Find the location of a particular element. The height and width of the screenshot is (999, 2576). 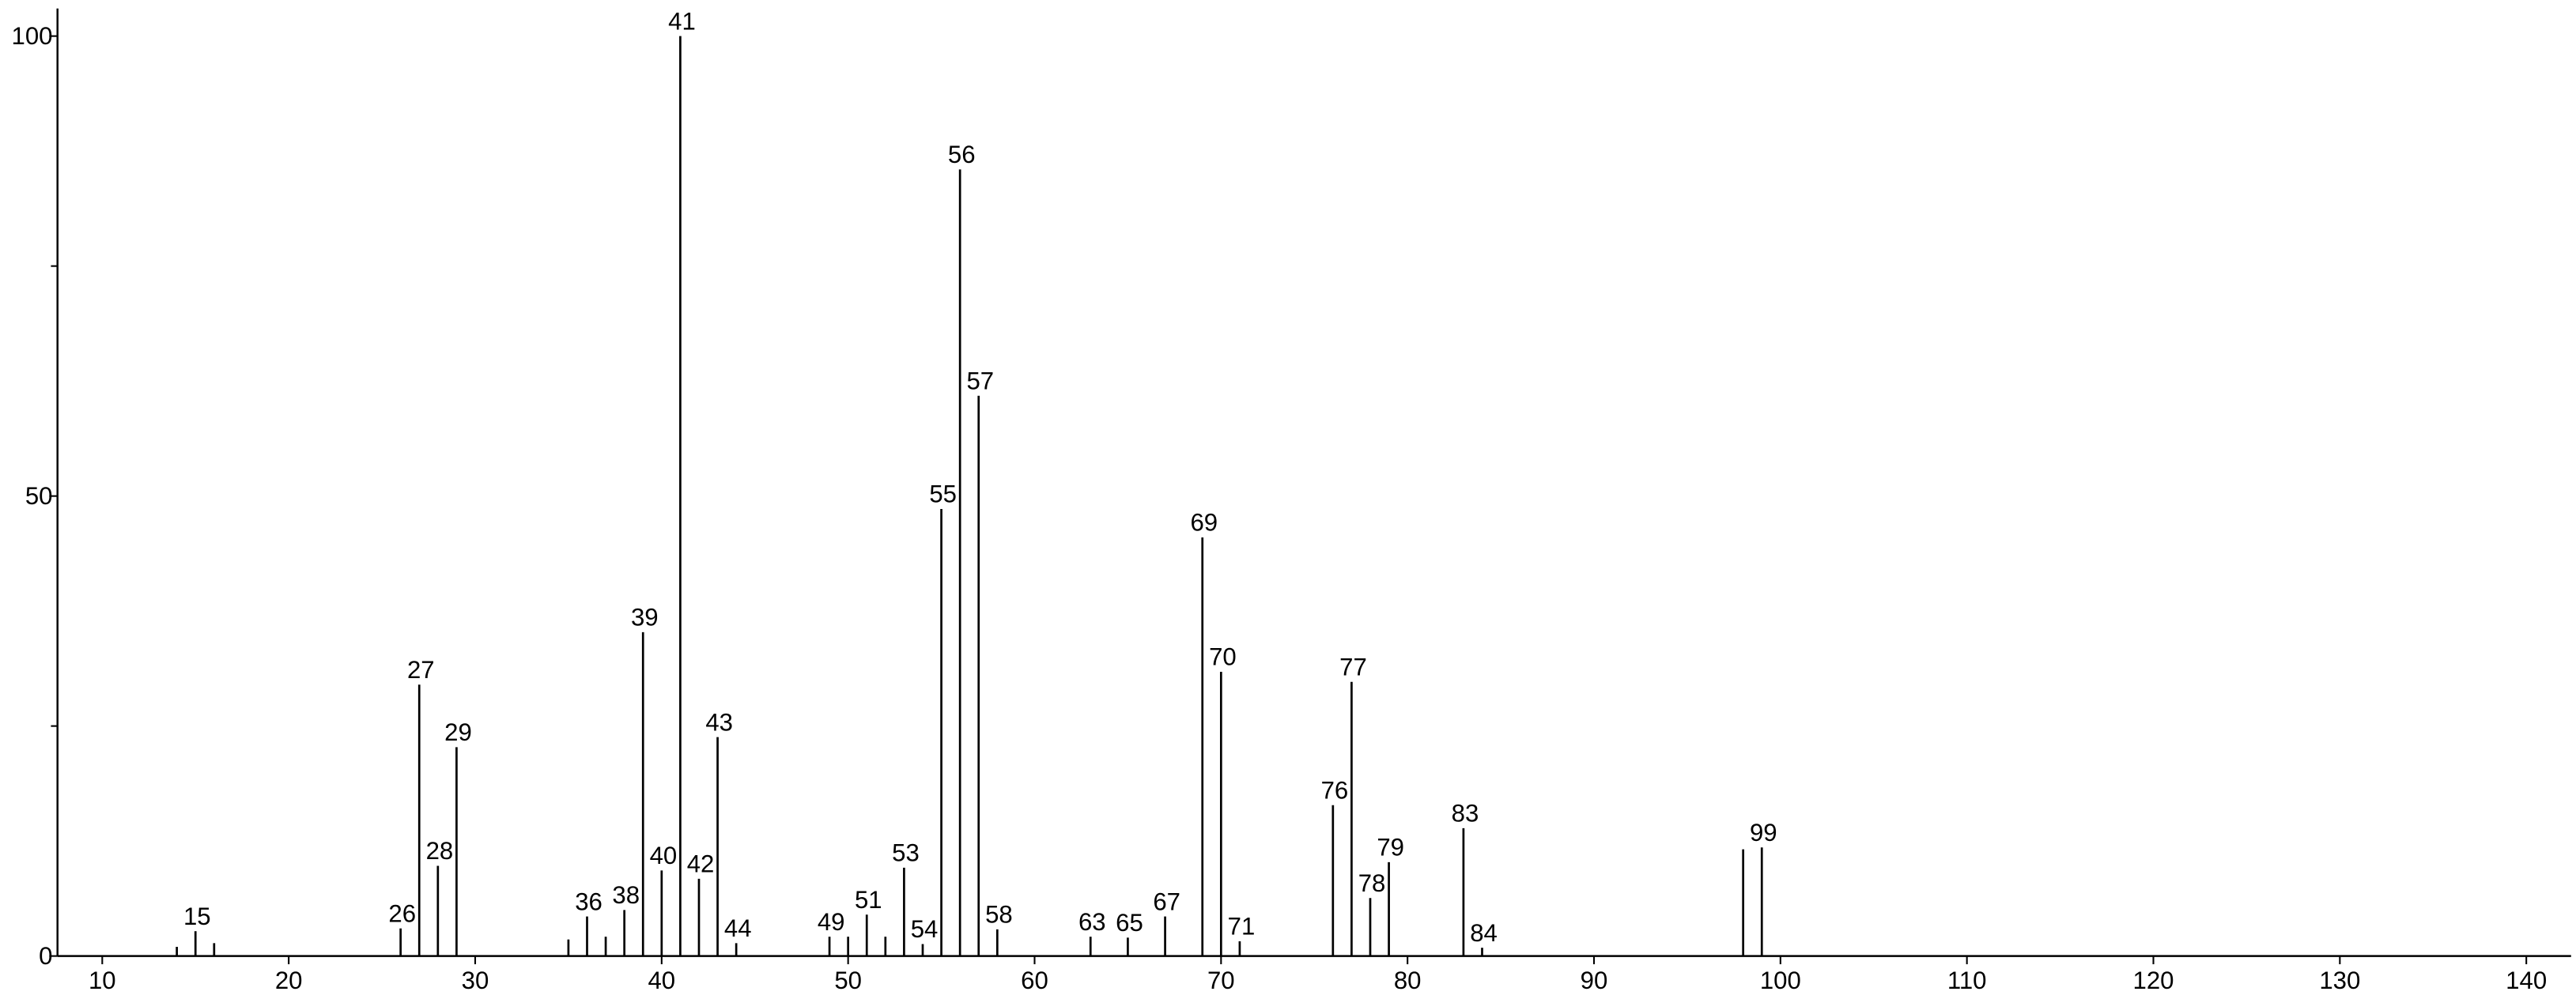

peak-label: 54 is located at coordinates (925, 929).